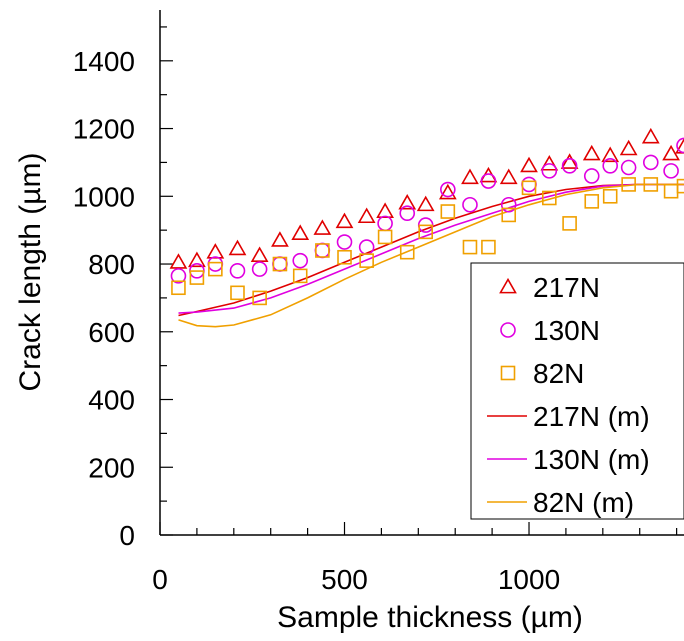 The width and height of the screenshot is (684, 641). I want to click on legend-label: 82N, so click(558, 373).